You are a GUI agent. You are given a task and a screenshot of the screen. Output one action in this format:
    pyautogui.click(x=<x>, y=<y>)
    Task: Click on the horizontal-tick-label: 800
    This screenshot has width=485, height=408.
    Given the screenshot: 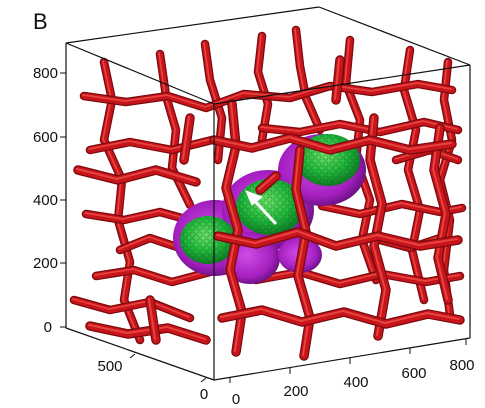 What is the action you would take?
    pyautogui.click(x=461, y=365)
    